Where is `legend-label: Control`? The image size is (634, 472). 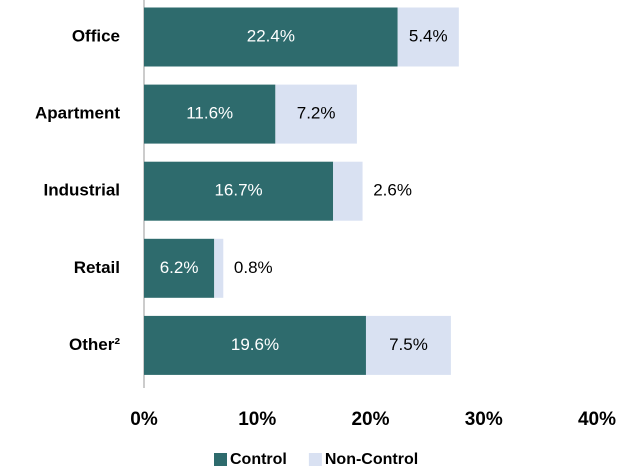 legend-label: Control is located at coordinates (258, 459).